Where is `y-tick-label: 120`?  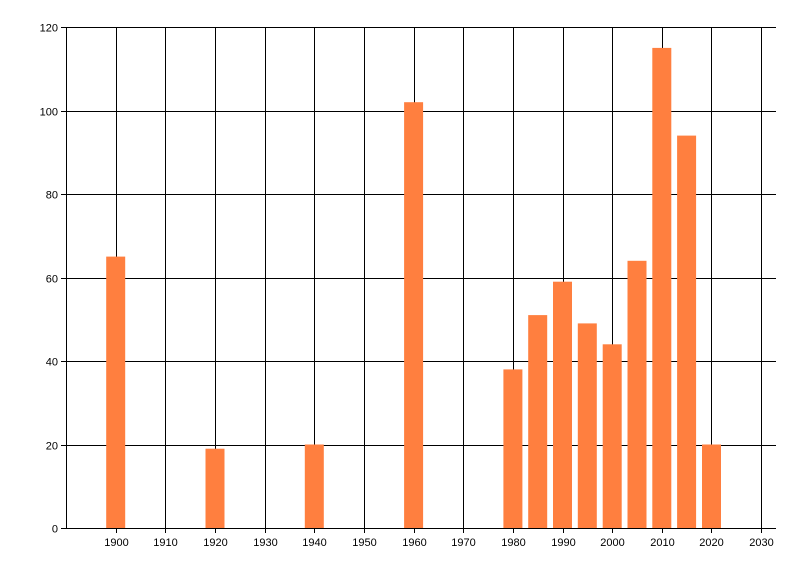 y-tick-label: 120 is located at coordinates (49, 29).